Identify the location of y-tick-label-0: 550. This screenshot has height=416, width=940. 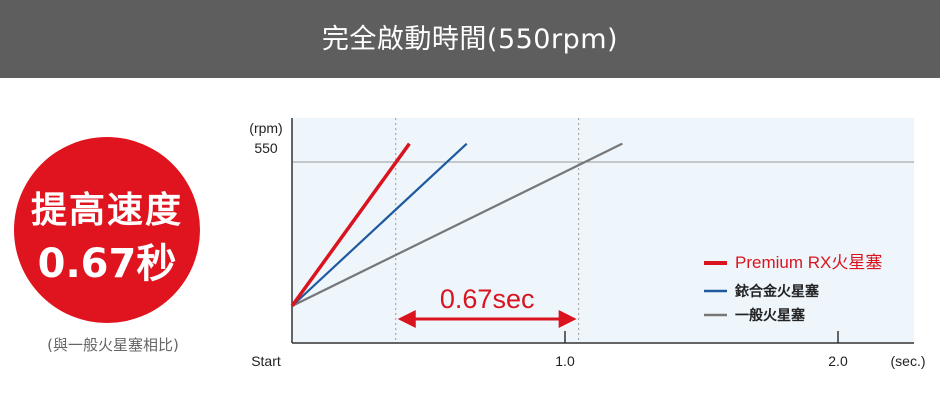
(266, 148).